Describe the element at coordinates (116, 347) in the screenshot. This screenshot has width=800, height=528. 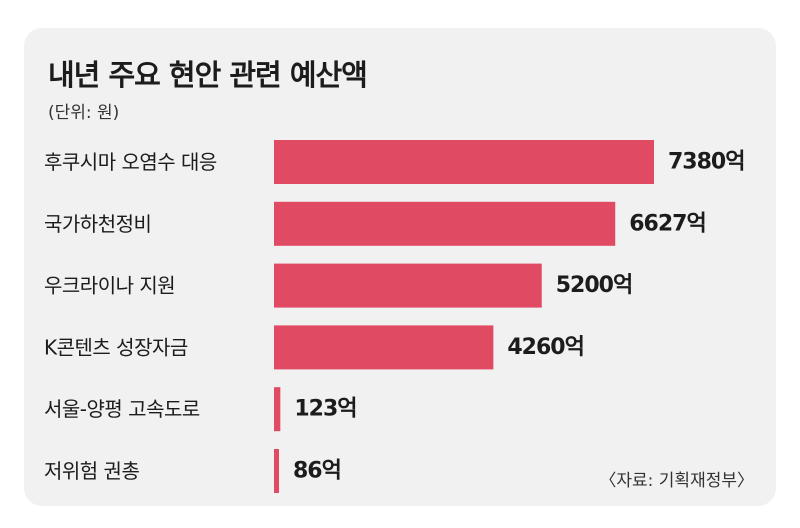
I see `category-label: K콘텐츠 성장자금` at that location.